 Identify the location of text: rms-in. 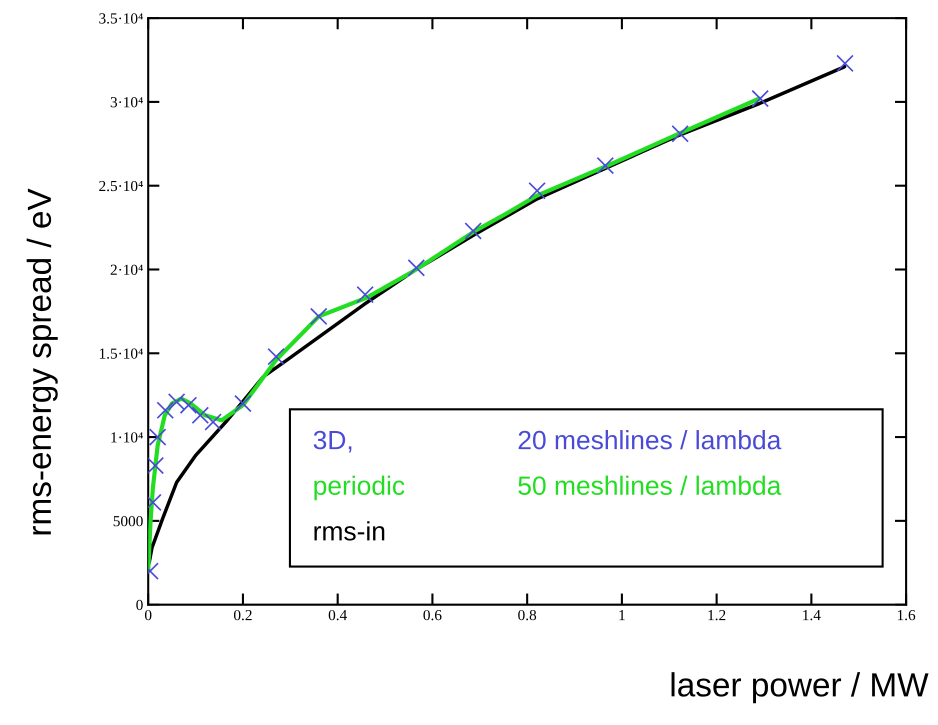
(349, 531).